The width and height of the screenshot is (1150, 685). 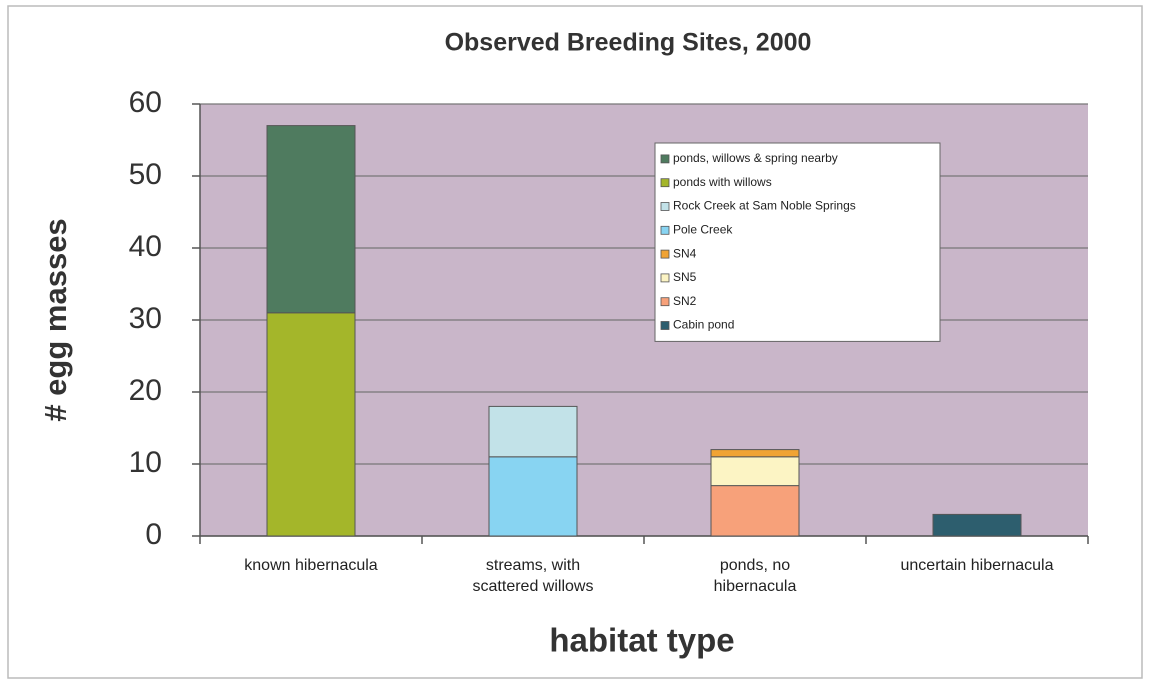 I want to click on x-axis-label: habitat type, so click(x=641, y=640).